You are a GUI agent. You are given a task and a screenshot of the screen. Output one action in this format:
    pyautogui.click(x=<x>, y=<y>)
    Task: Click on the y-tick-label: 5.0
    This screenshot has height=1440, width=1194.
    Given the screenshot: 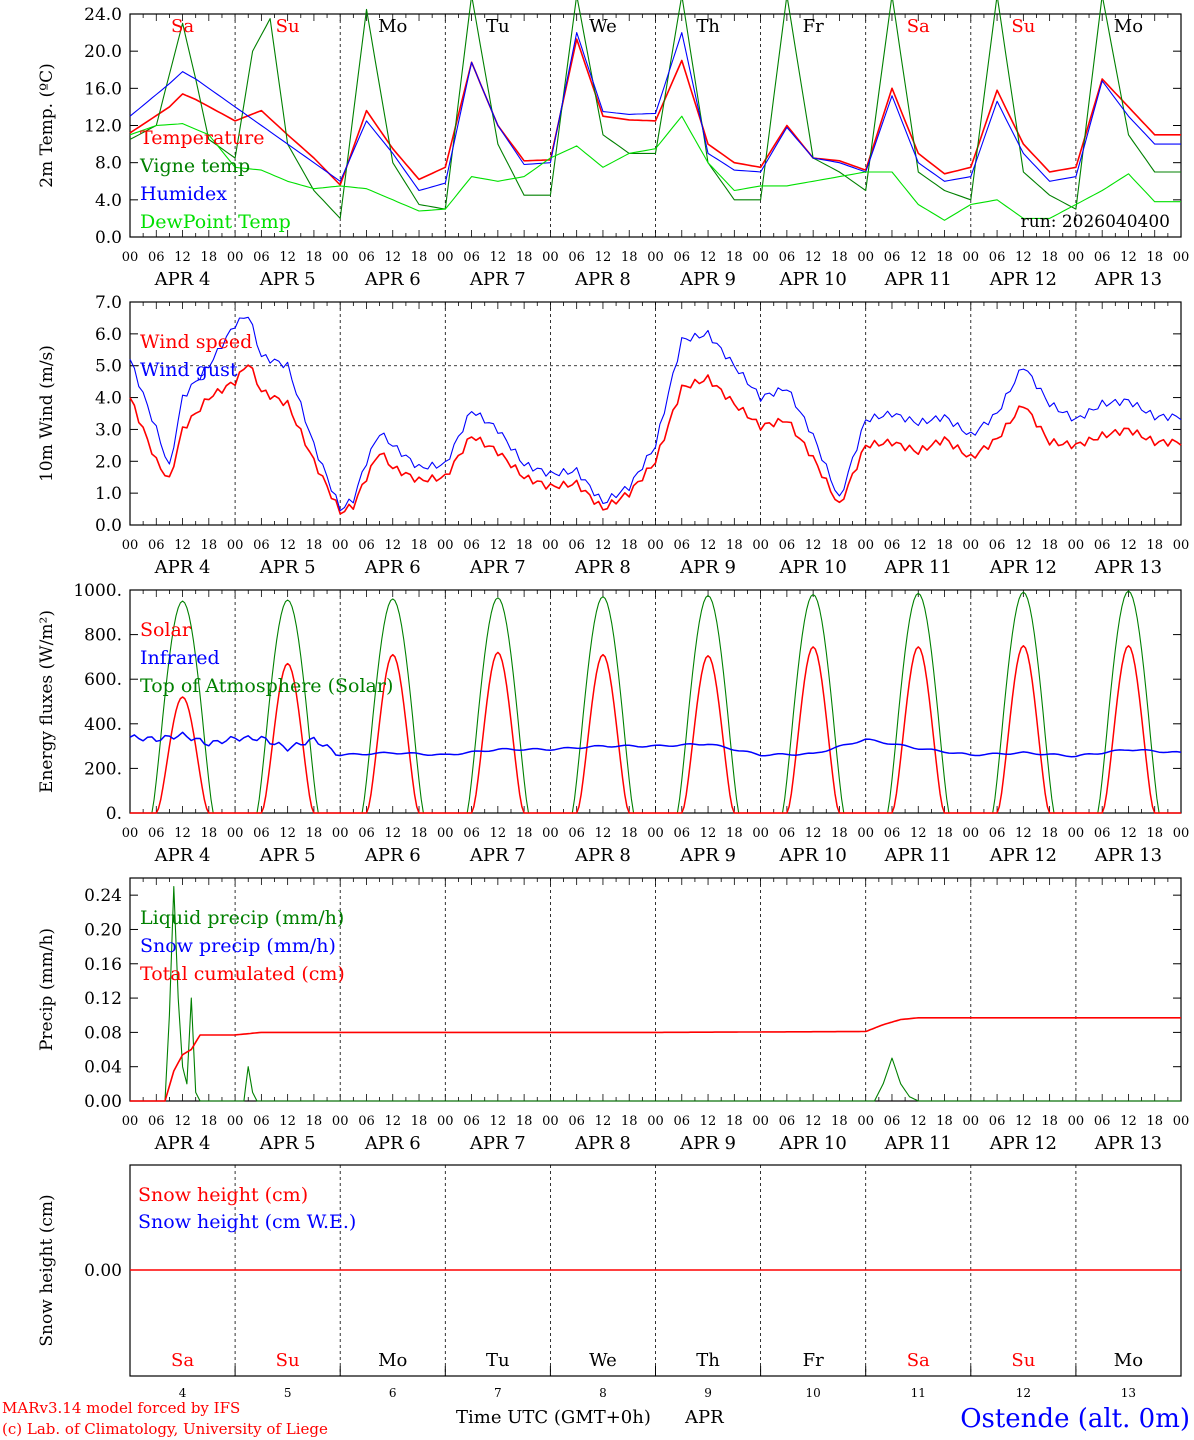 What is the action you would take?
    pyautogui.click(x=108, y=367)
    